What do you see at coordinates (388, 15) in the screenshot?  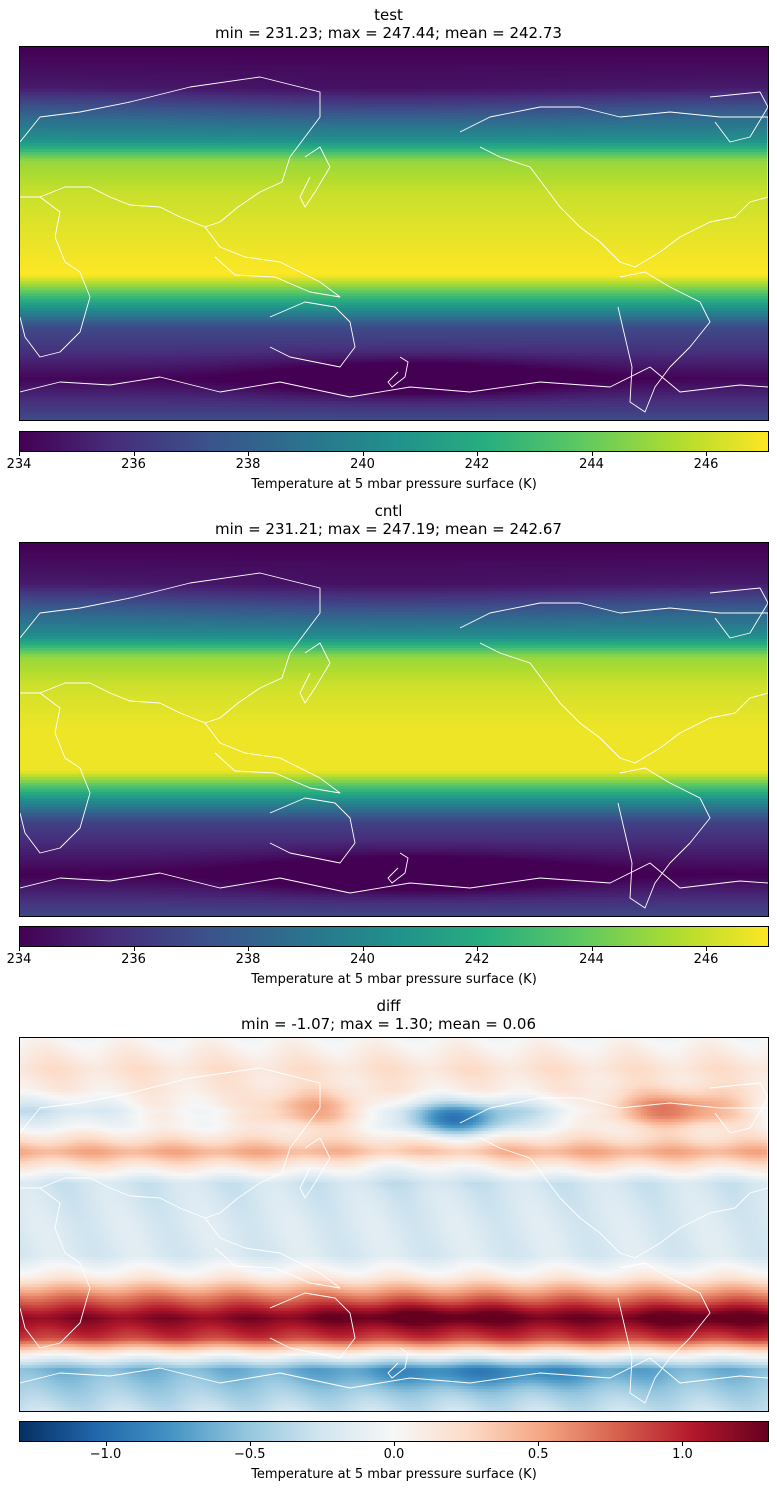 I see `panel-title-test: test` at bounding box center [388, 15].